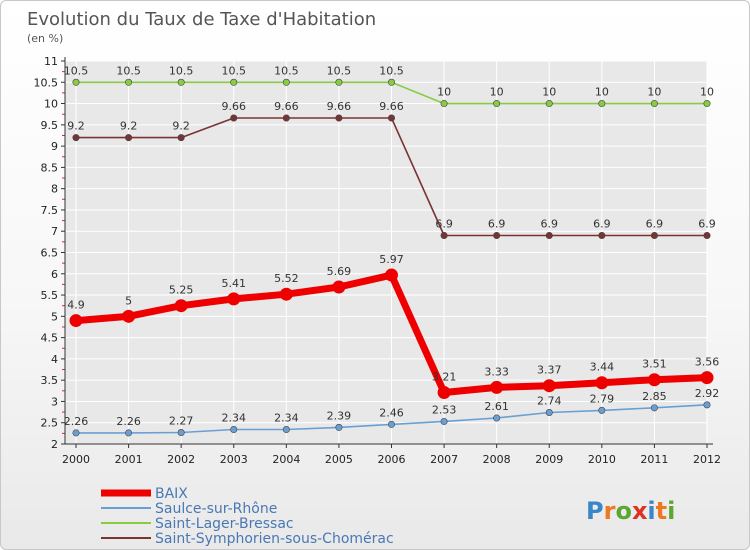 The image size is (750, 550). I want to click on series-2: 10.5 10.5 10.5 10.5 10.5 10.5 10.5 10 10 10 10 10 10, so click(389, 86).